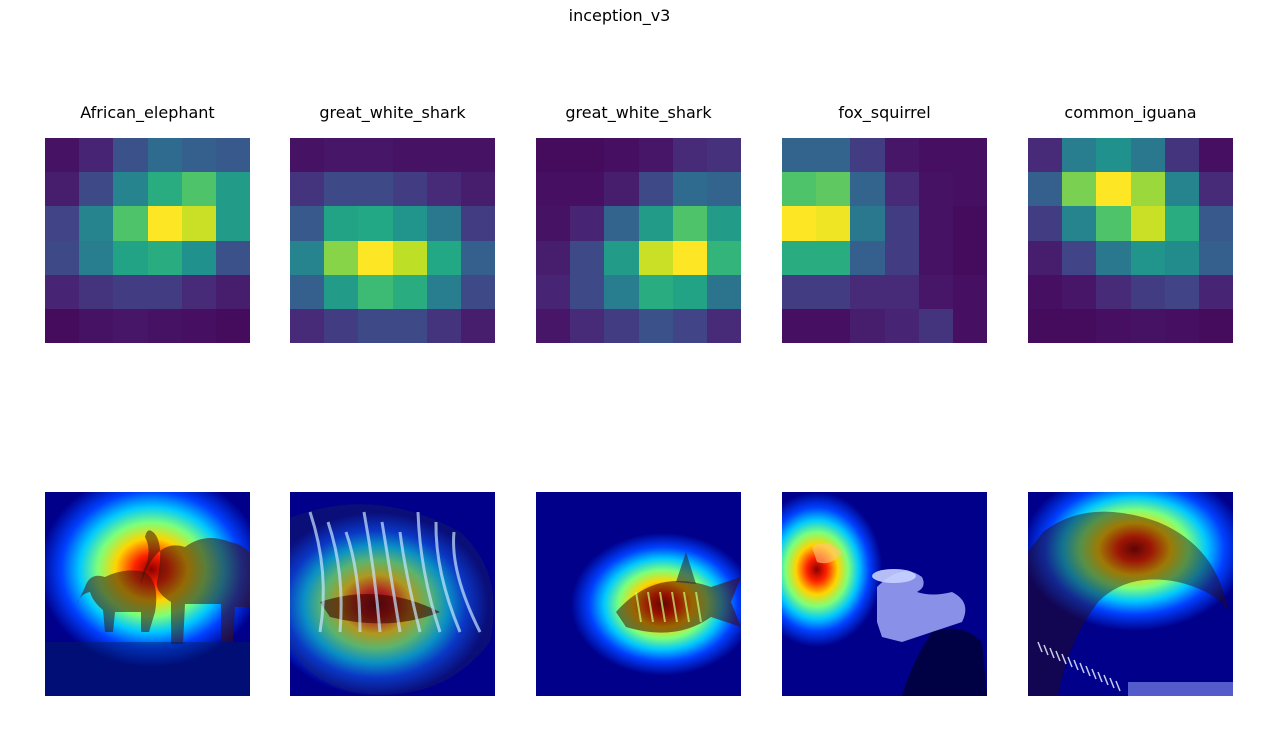 This screenshot has height=732, width=1269. I want to click on panel-title-3: great_white_shark, so click(638, 112).